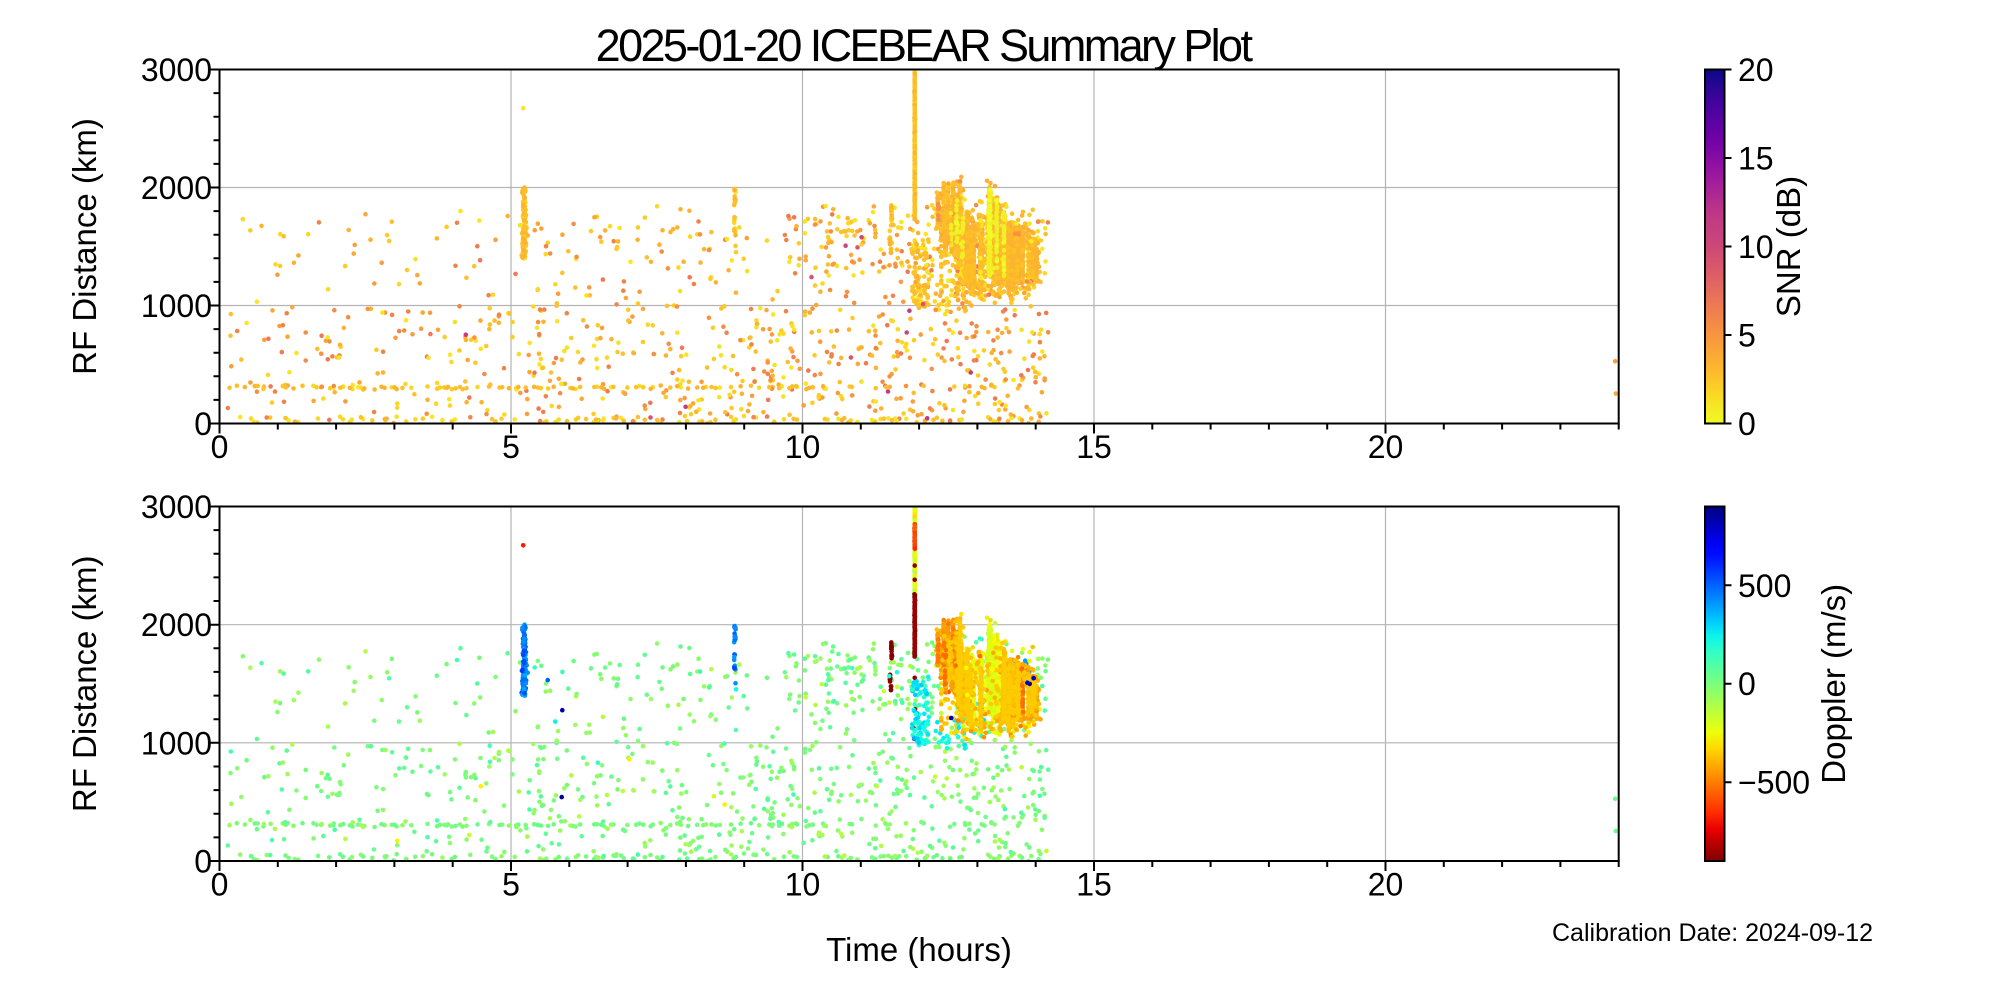  I want to click on svg-text: 500, so click(1764, 586).